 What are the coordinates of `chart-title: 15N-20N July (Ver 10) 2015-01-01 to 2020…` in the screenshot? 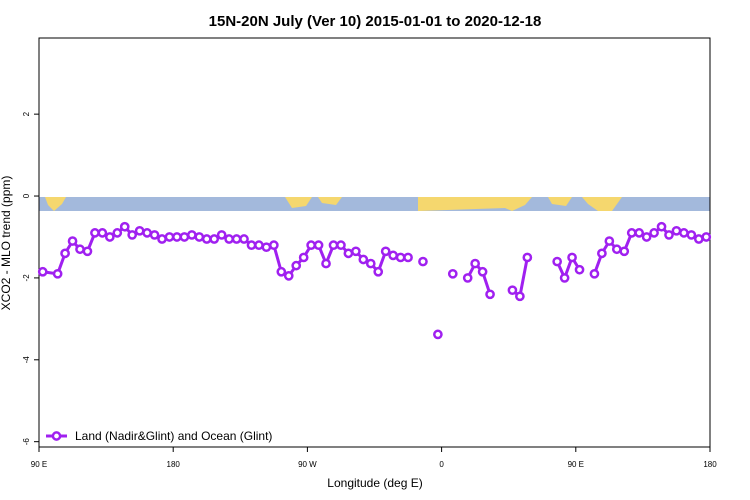 It's located at (375, 21).